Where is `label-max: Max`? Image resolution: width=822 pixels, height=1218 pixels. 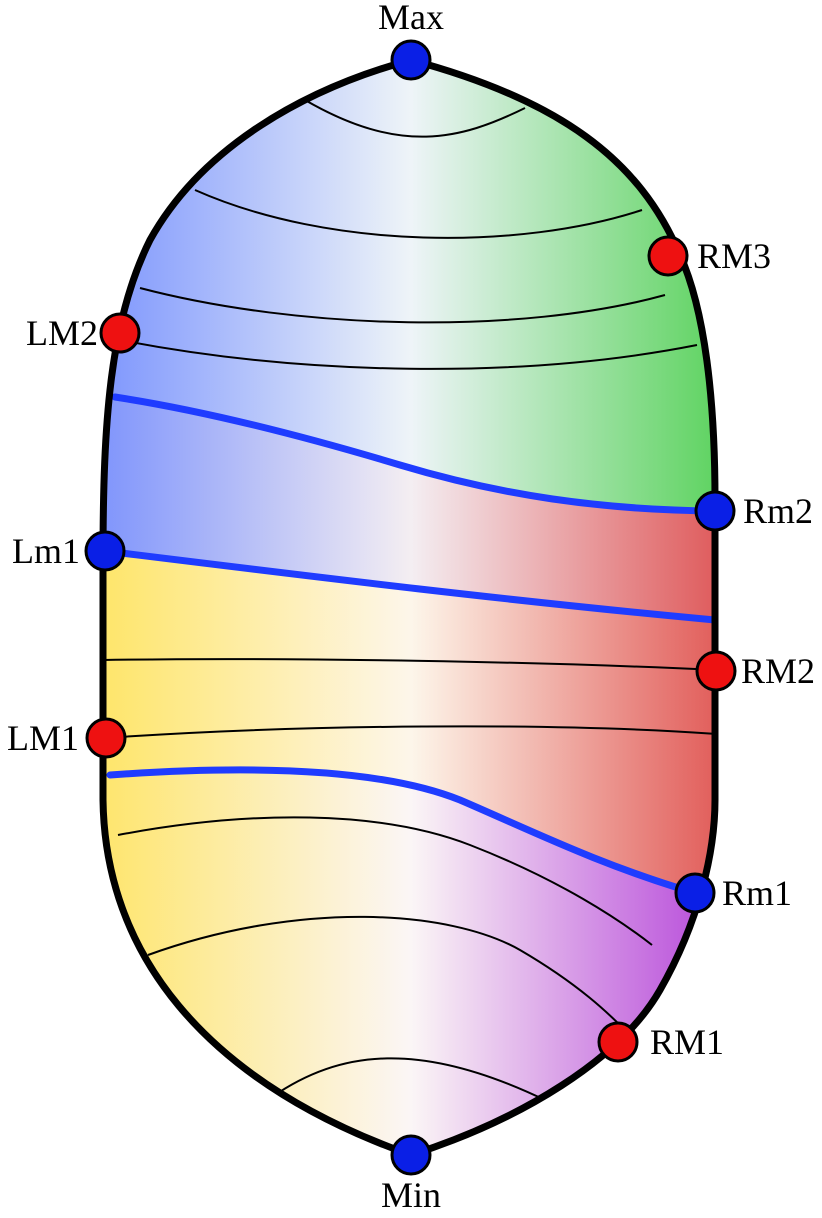
label-max: Max is located at coordinates (411, 18).